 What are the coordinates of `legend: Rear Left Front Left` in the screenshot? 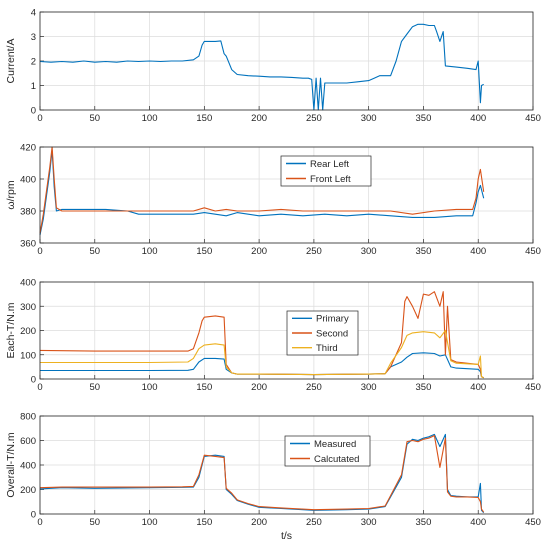 It's located at (326, 171).